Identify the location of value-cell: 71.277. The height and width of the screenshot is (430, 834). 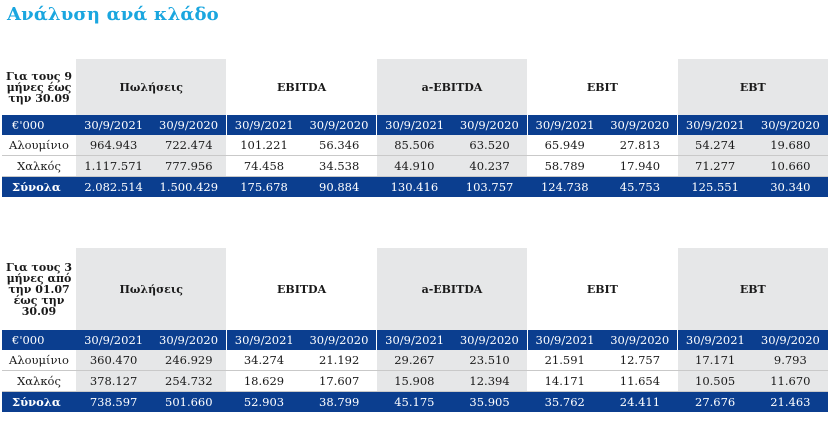
(715, 166).